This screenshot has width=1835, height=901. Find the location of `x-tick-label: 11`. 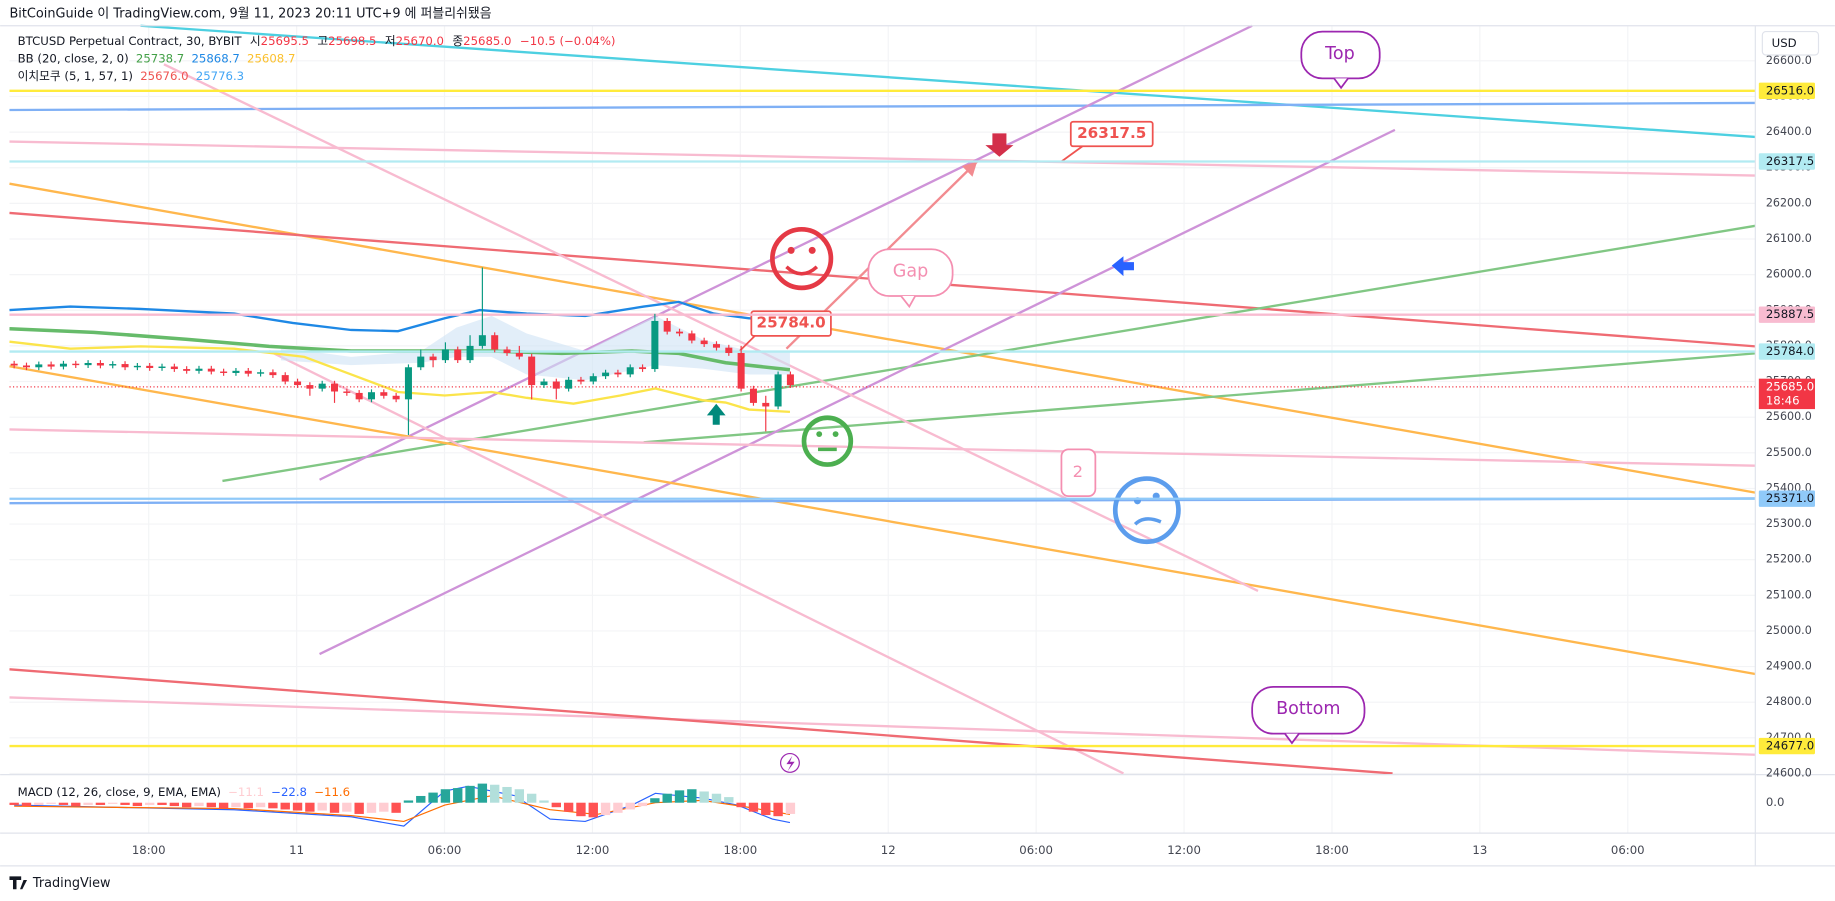

x-tick-label: 11 is located at coordinates (296, 850).